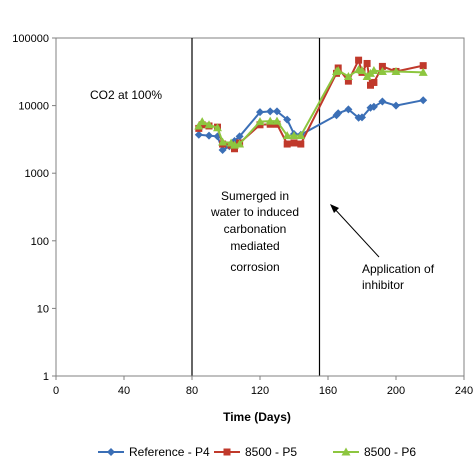 This screenshot has height=474, width=474. Describe the element at coordinates (382, 248) in the screenshot. I see `inhibitor-annotation: Application of inhibitor` at that location.